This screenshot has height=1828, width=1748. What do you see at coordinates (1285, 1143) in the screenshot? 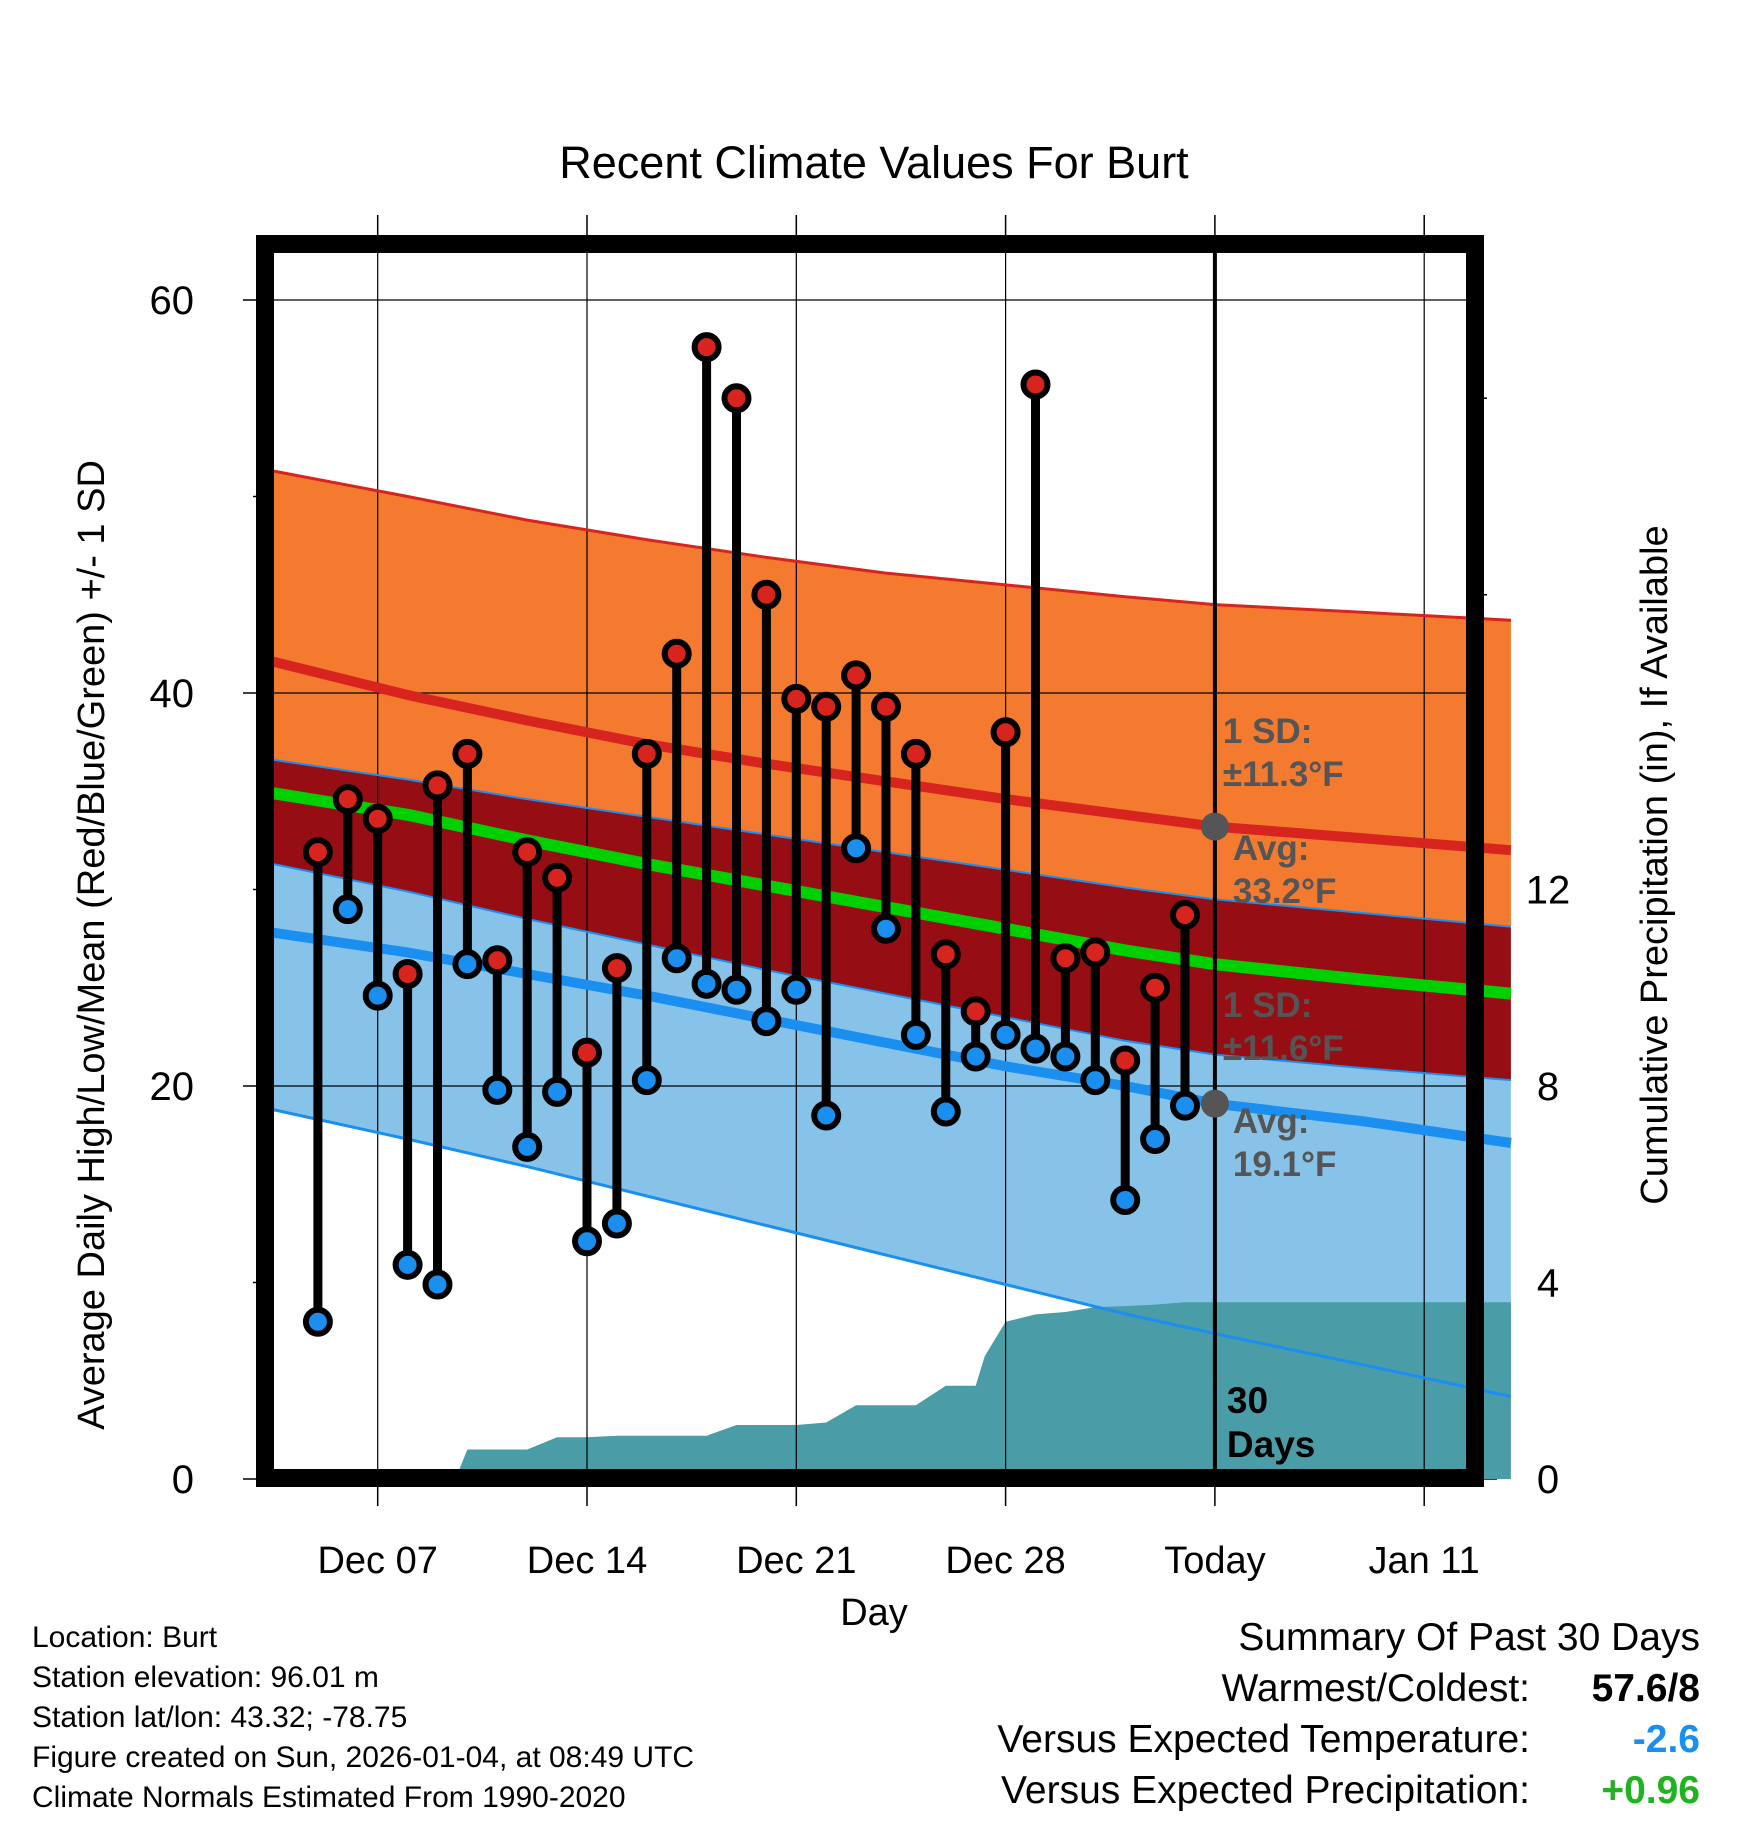
I see `low-avg-annotation: Avg: 19.1°F` at bounding box center [1285, 1143].